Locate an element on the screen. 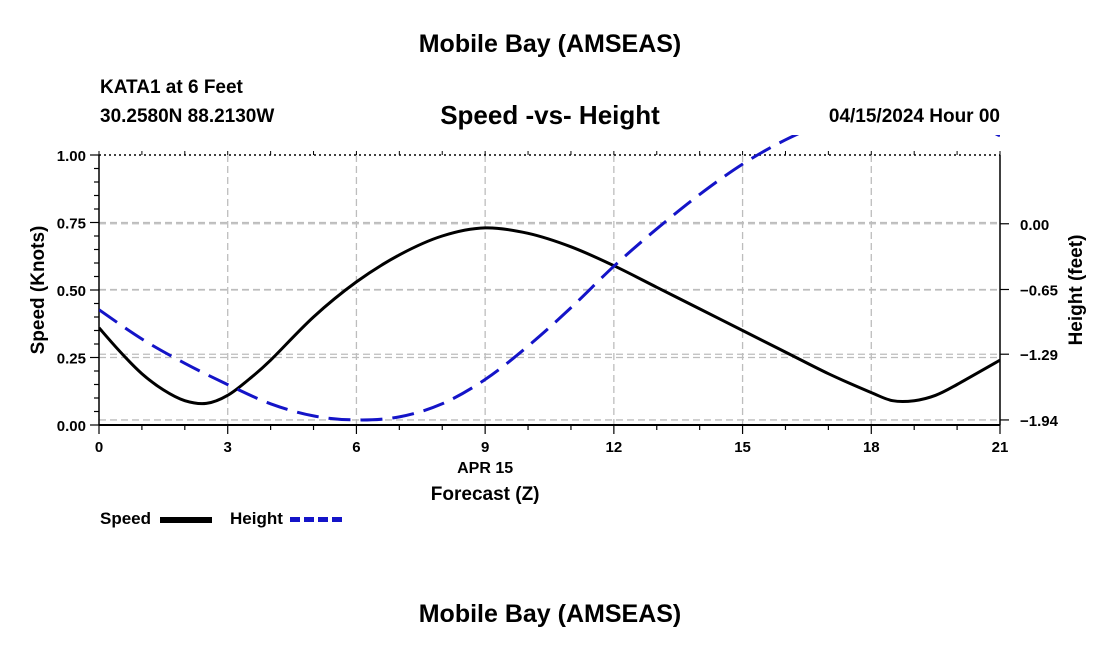 This screenshot has height=650, width=1100. x-axis-title: Forecast (Z) is located at coordinates (485, 494).